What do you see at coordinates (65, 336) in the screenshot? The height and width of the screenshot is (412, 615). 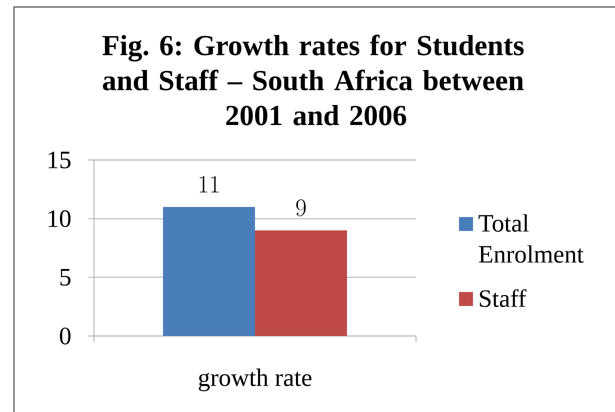 I see `y-tick-label: 0` at bounding box center [65, 336].